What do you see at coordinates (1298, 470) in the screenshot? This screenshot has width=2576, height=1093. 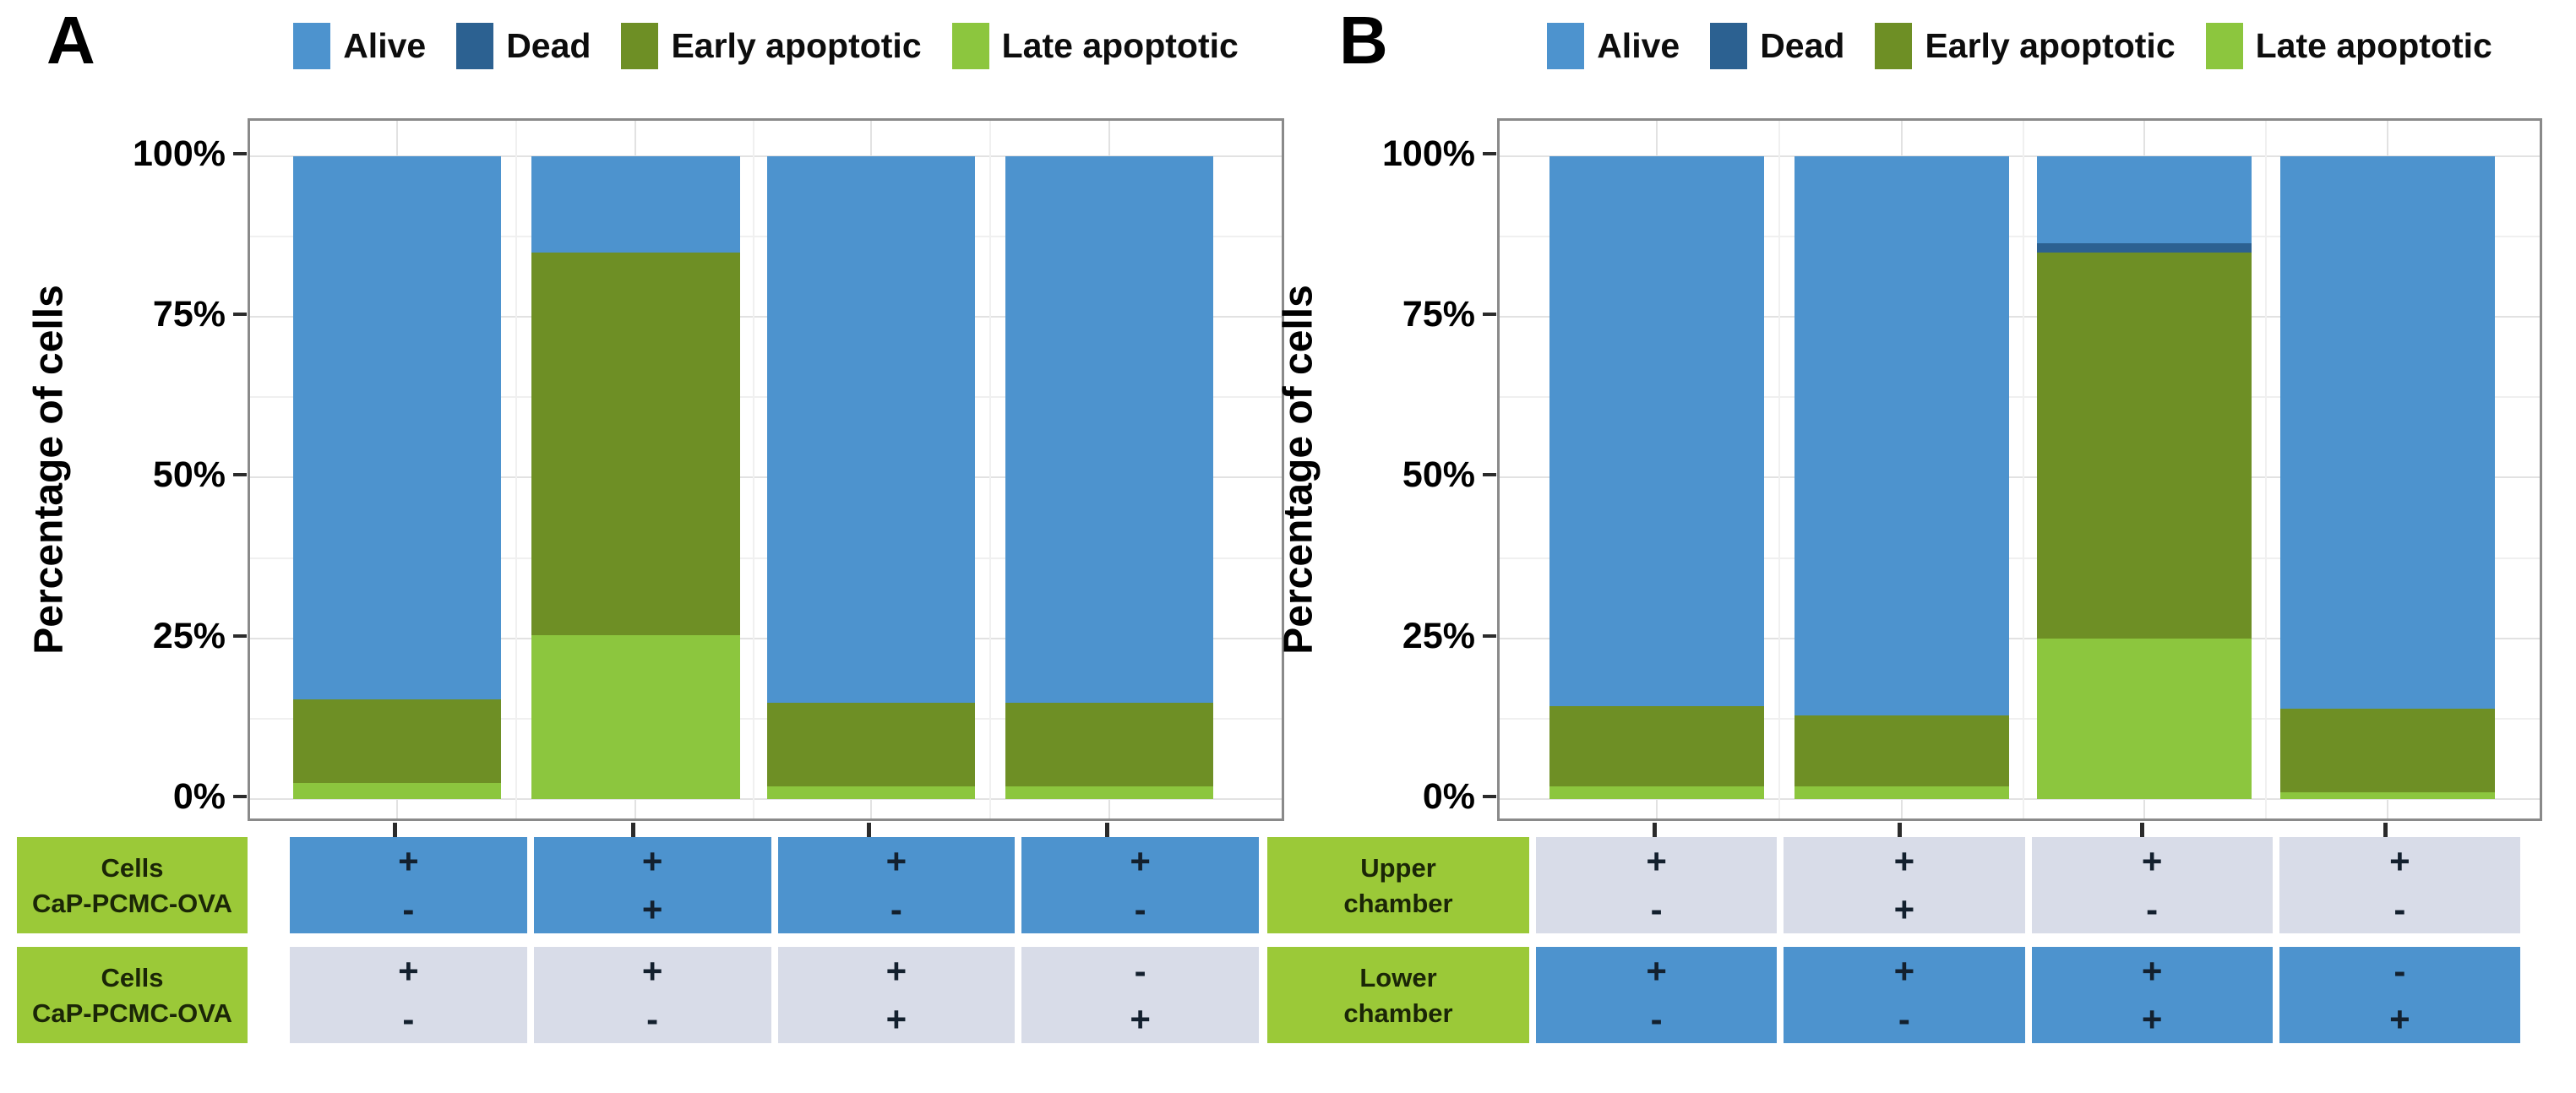 I see `y-axis-title-b: Percentage of cells` at bounding box center [1298, 470].